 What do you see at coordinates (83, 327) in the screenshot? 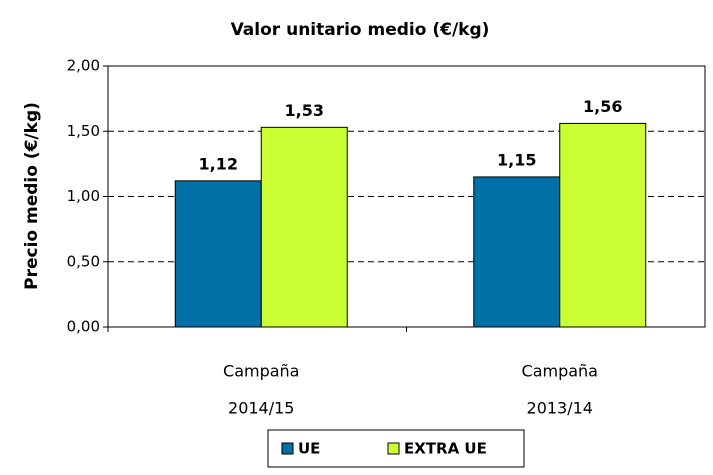
I see `y-tick-label: 0,00` at bounding box center [83, 327].